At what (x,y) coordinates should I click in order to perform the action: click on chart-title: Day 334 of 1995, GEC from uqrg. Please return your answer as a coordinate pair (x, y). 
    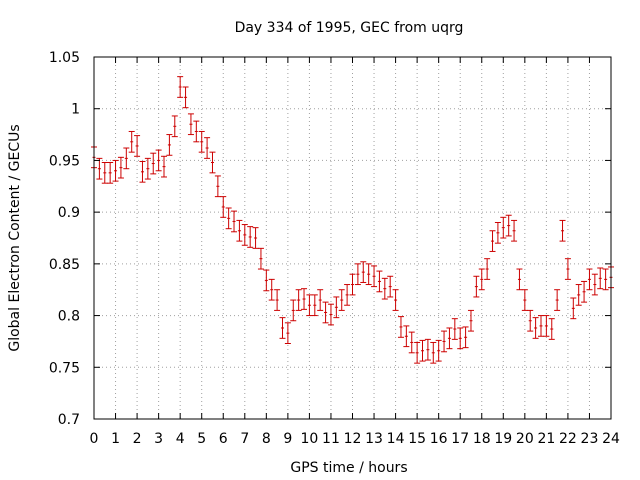
    Looking at the image, I should click on (349, 28).